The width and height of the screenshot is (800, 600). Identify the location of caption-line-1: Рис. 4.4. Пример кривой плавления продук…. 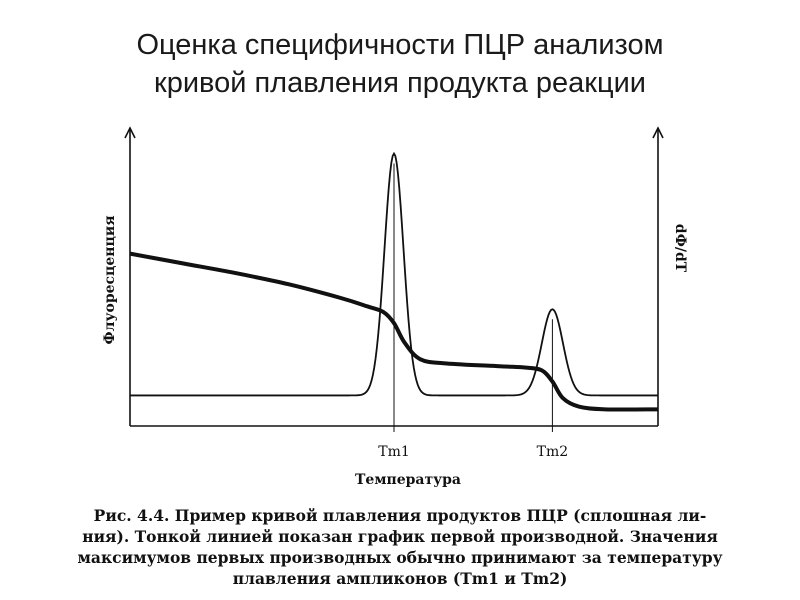
(400, 515).